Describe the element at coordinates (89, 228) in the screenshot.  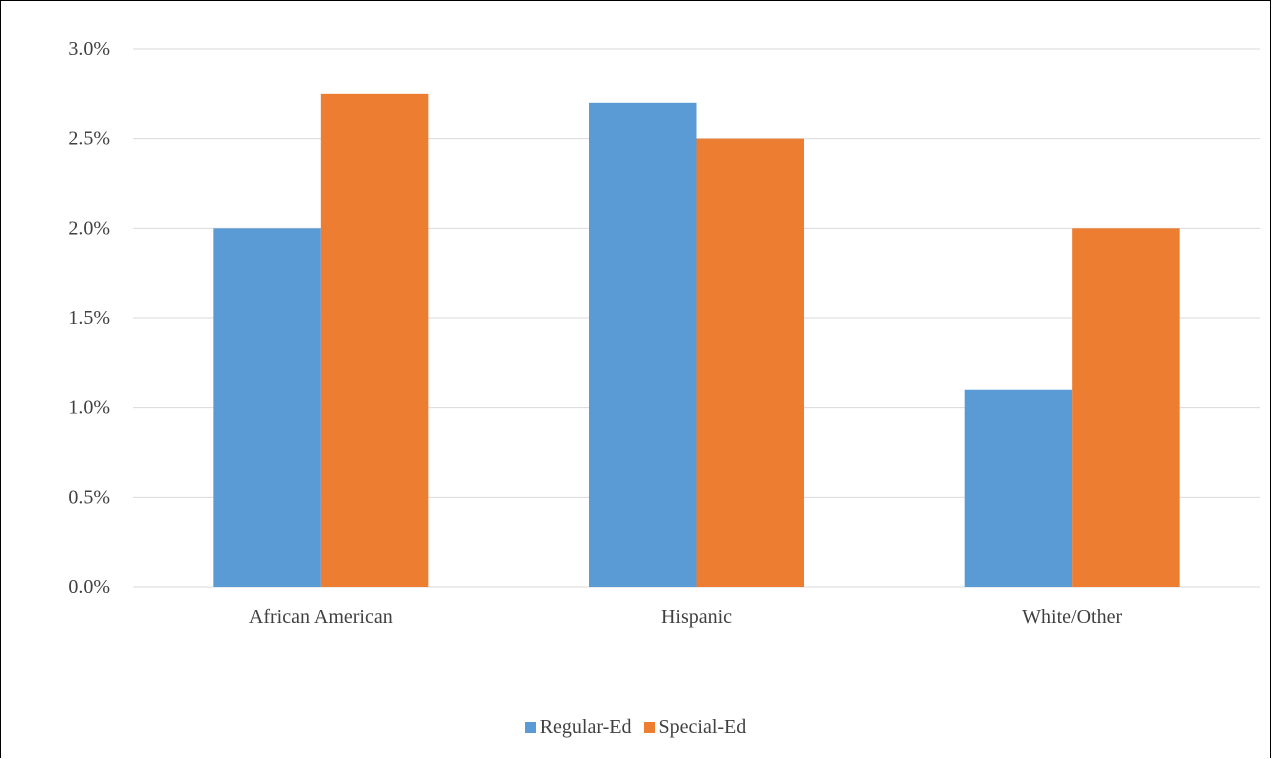
I see `y-tick-label: 2.0%` at that location.